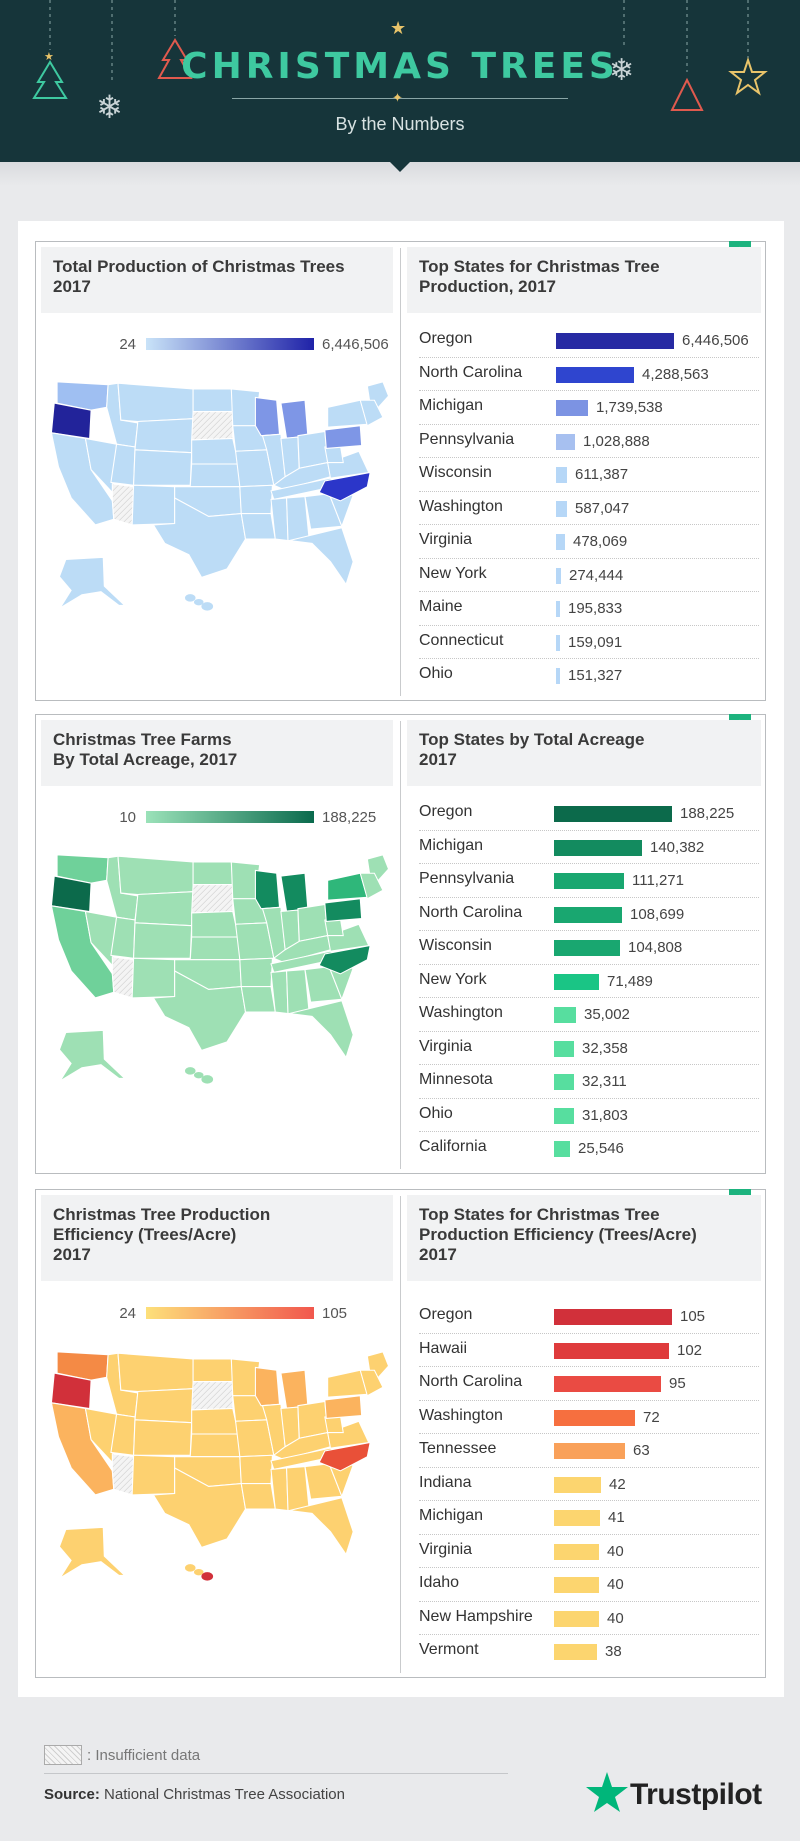  I want to click on map-container, so click(220, 1504).